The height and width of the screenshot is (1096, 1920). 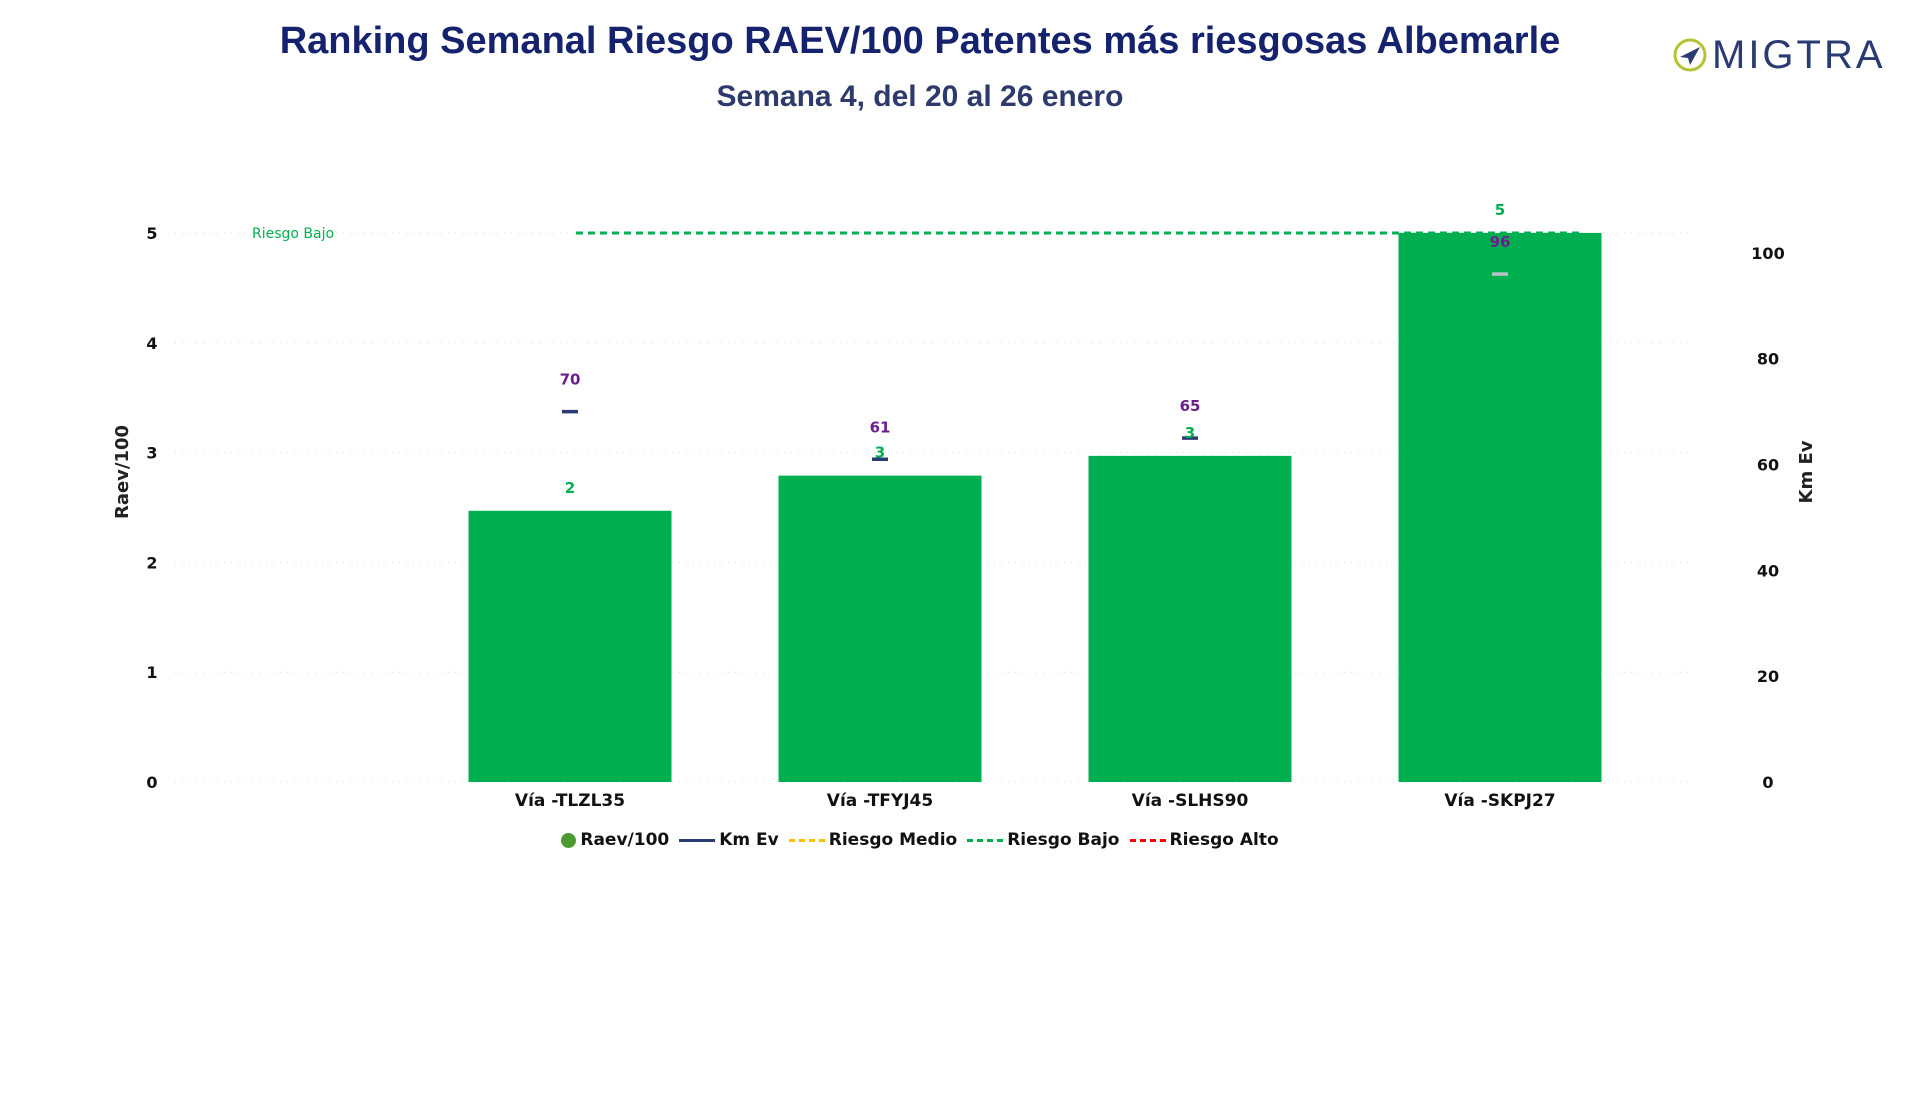 What do you see at coordinates (880, 801) in the screenshot?
I see `category-label: Vía -TFYJ45` at bounding box center [880, 801].